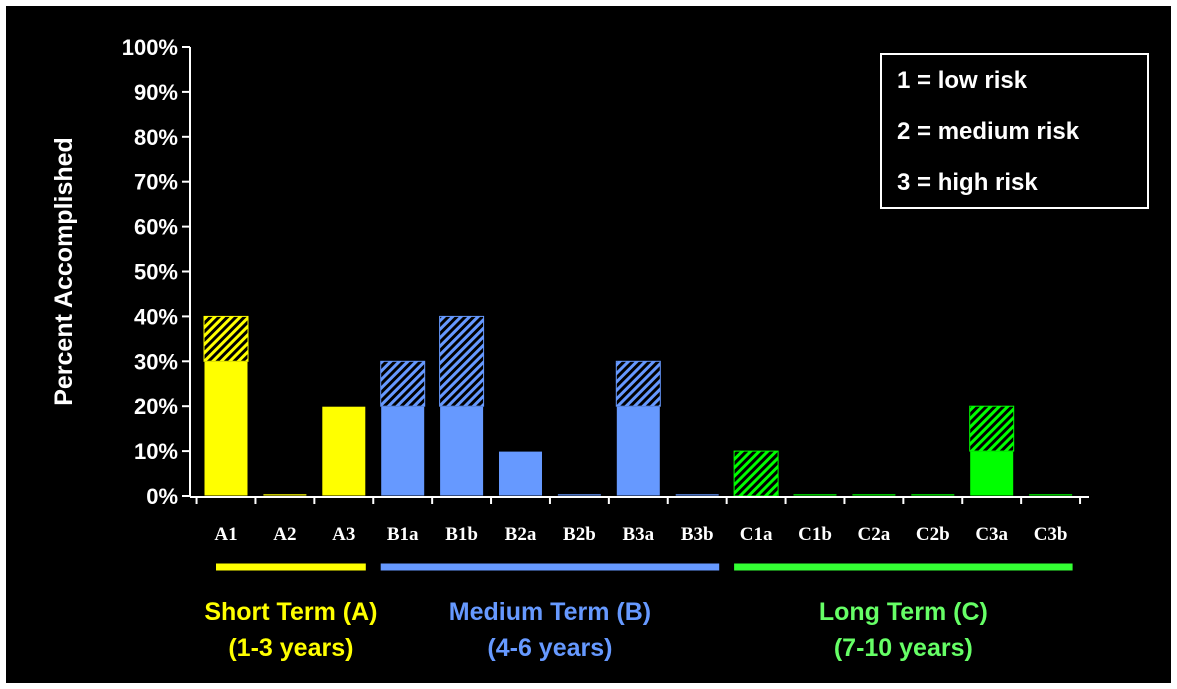 Image resolution: width=1177 pixels, height=689 pixels. What do you see at coordinates (156, 451) in the screenshot?
I see `y-tick-label: 10%` at bounding box center [156, 451].